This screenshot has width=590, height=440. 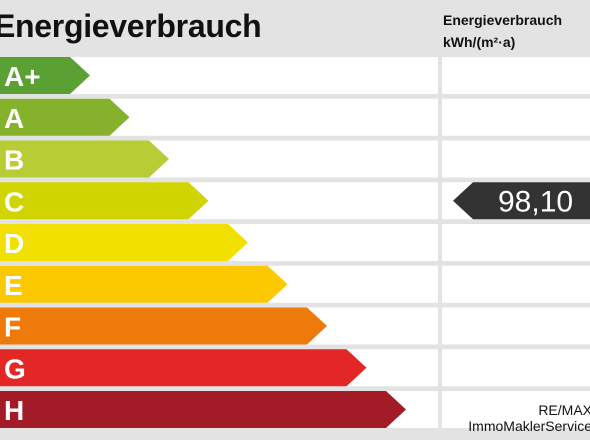 I want to click on class-label-a-plus: A+, so click(x=22, y=76).